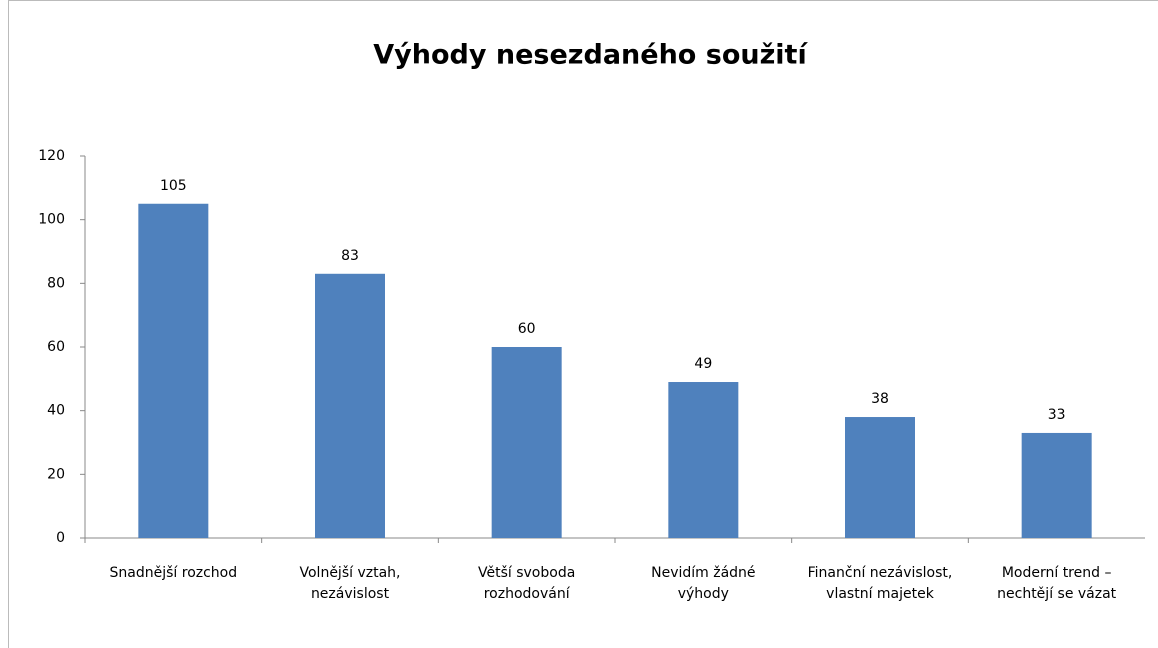 This screenshot has width=1158, height=648. What do you see at coordinates (173, 573) in the screenshot?
I see `x-tick-label: Snadnější rozchod` at bounding box center [173, 573].